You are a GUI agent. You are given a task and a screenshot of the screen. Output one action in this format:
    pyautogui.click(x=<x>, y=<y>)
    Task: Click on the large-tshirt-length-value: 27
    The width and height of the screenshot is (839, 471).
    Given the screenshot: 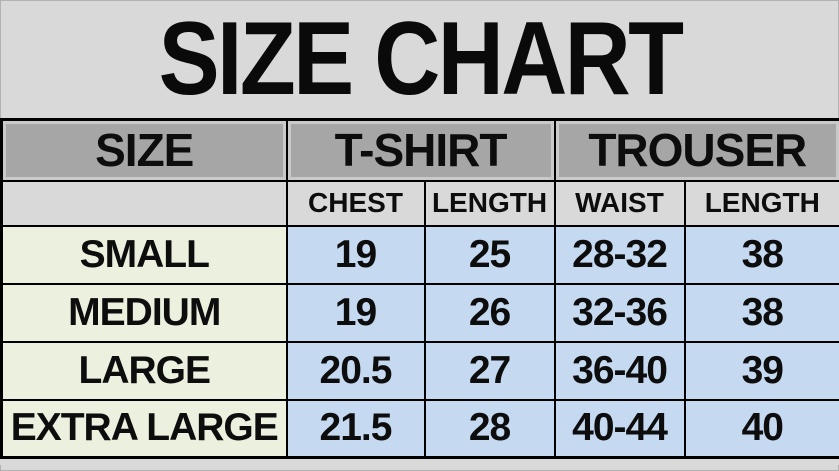 What is the action you would take?
    pyautogui.click(x=489, y=370)
    